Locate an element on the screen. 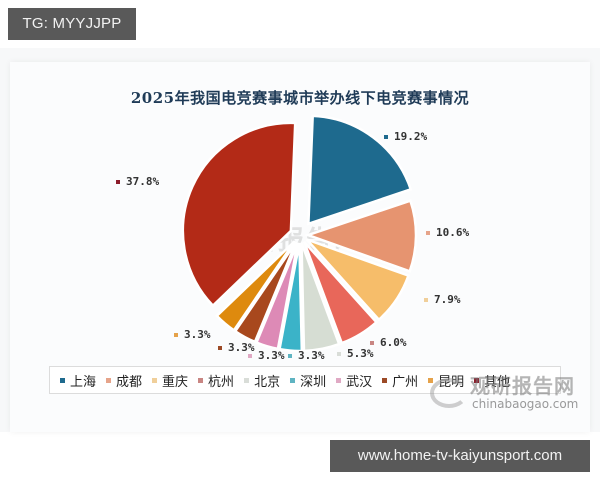 The width and height of the screenshot is (600, 480). chart-legend: 上海 成都 重庆 杭州 北京 深圳 武汉 广州 昆明 其他 is located at coordinates (305, 380).